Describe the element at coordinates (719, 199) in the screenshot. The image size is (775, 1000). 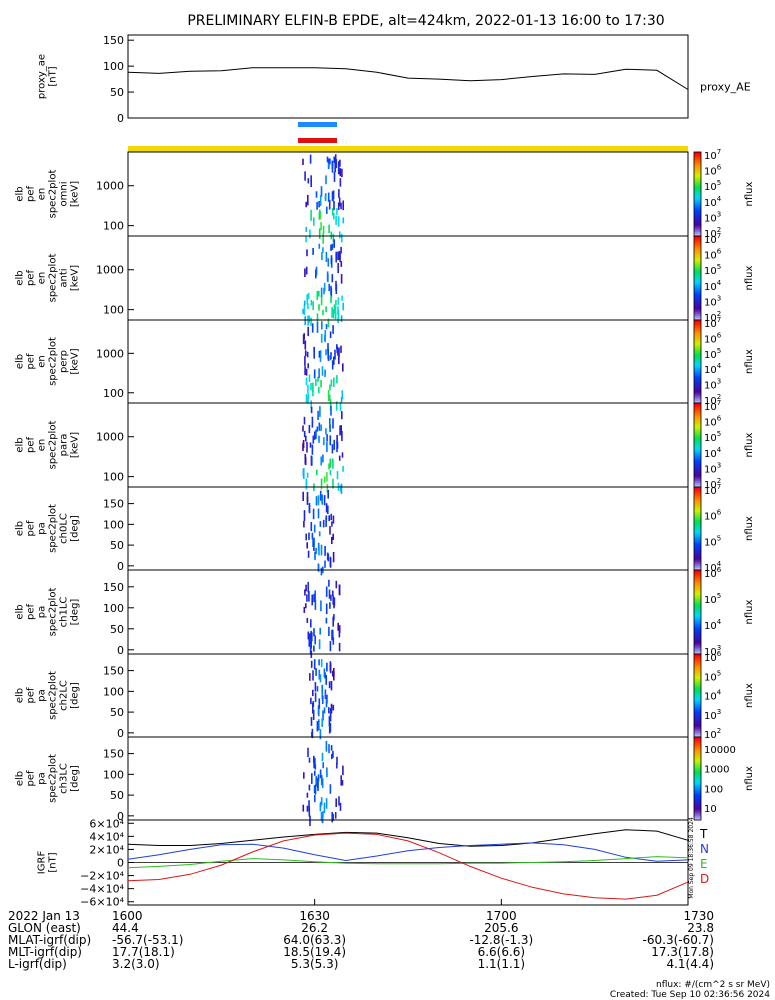
I see `colorbar-tick-exp: 4` at that location.